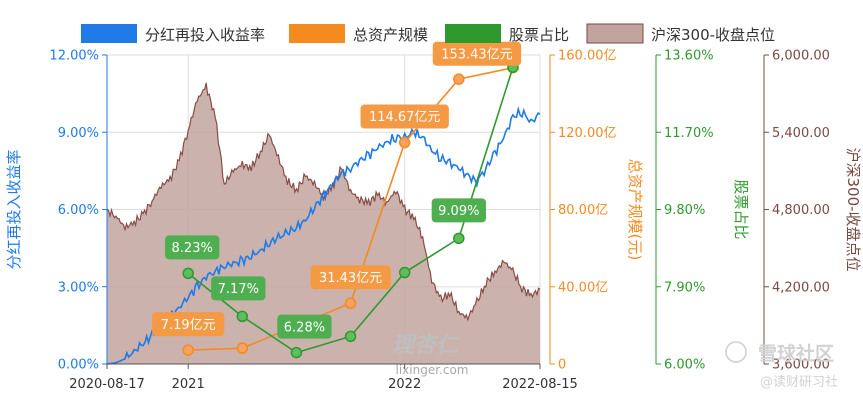  I want to click on stock-data-label: 9.09%, so click(458, 211).